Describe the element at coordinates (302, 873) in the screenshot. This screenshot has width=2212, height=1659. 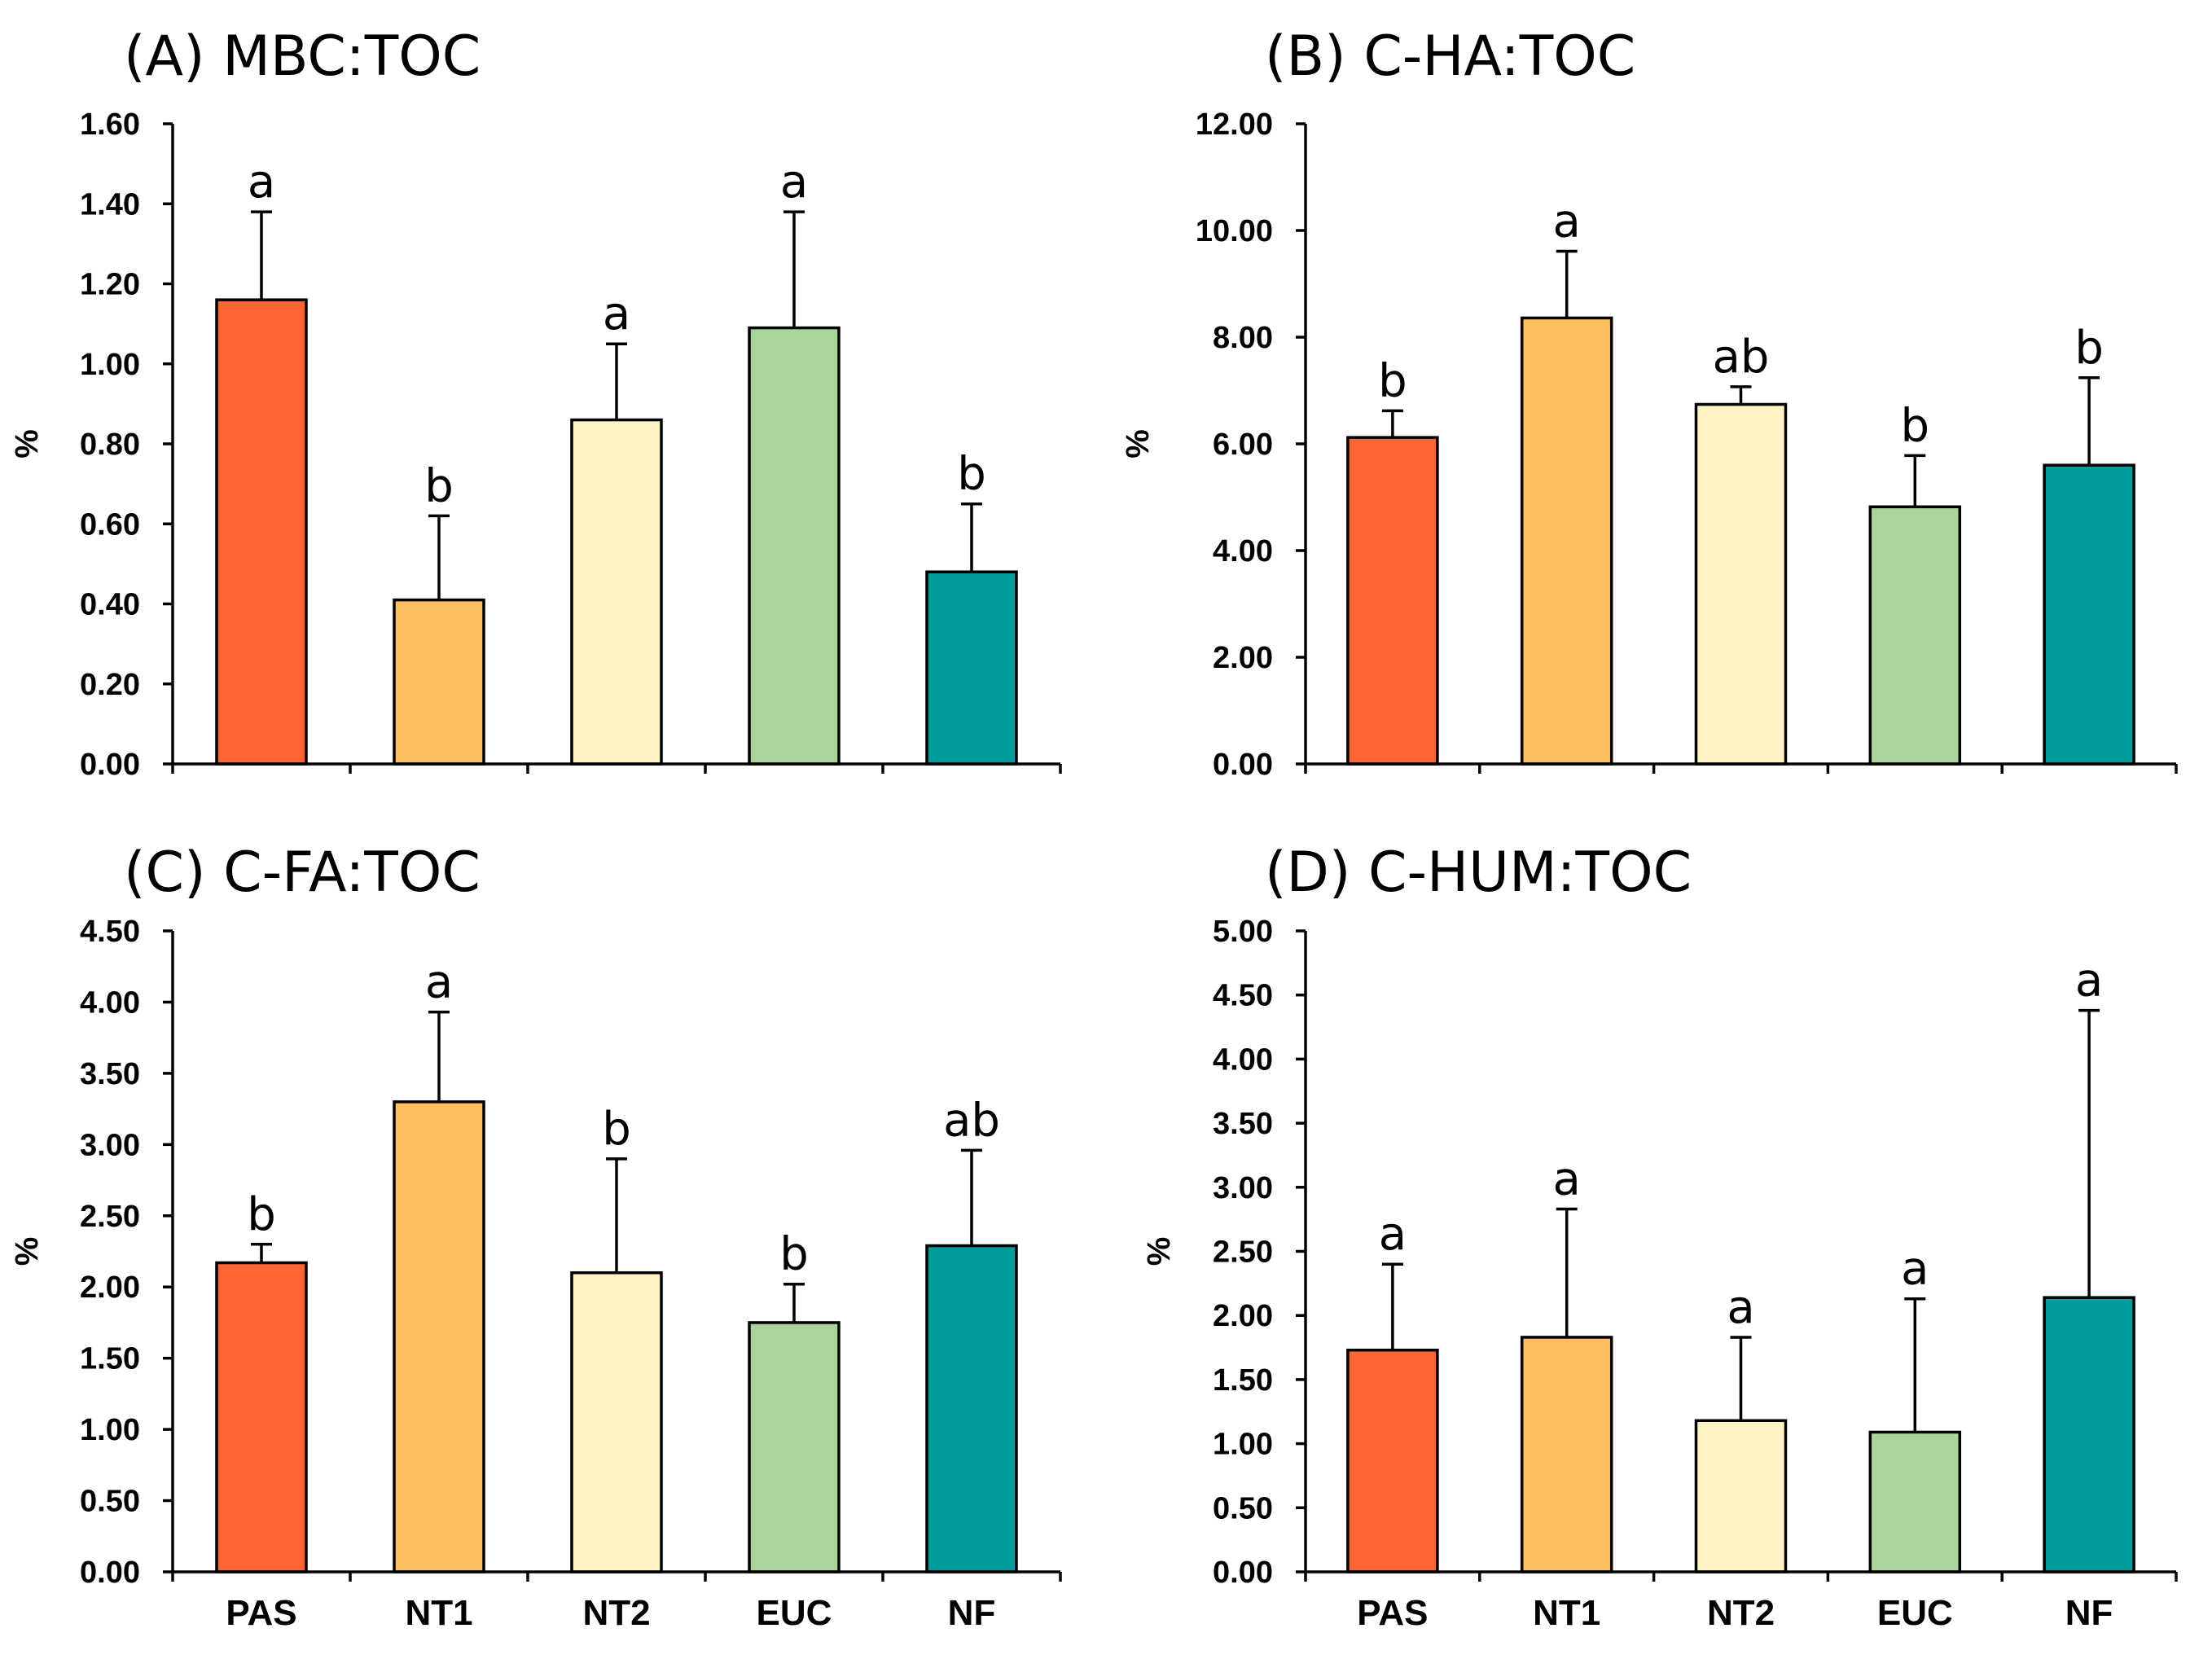
I see `chart-title: (C) C-FA:TOC` at that location.